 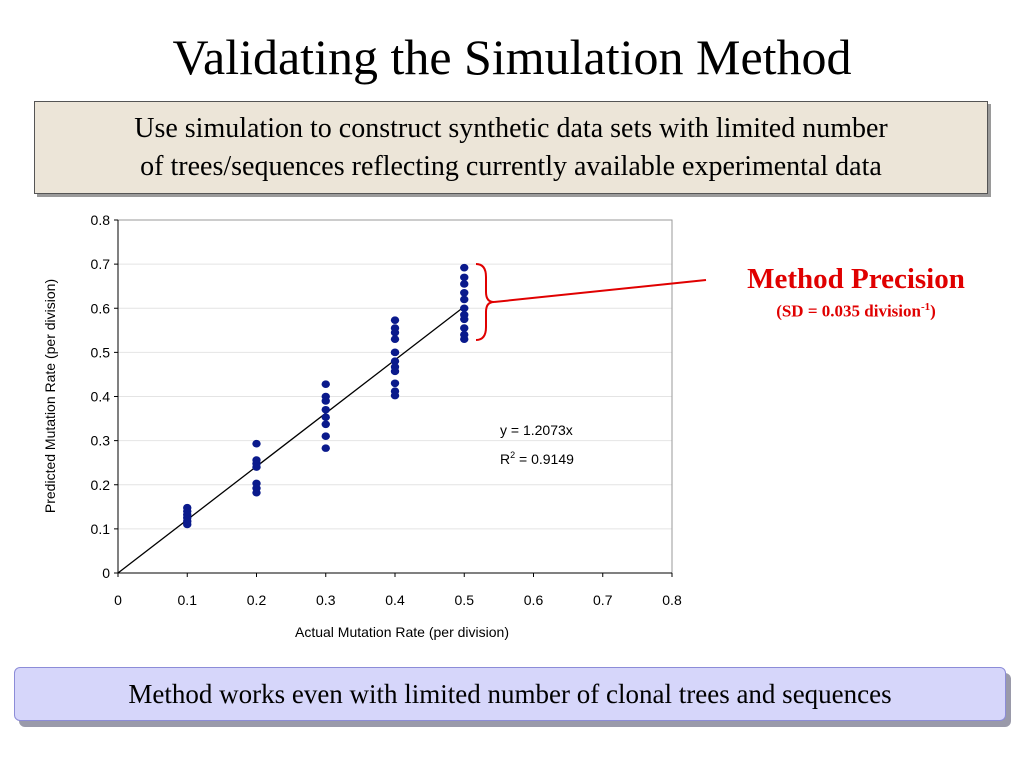 What do you see at coordinates (101, 529) in the screenshot?
I see `y-tick-label: 0.1` at bounding box center [101, 529].